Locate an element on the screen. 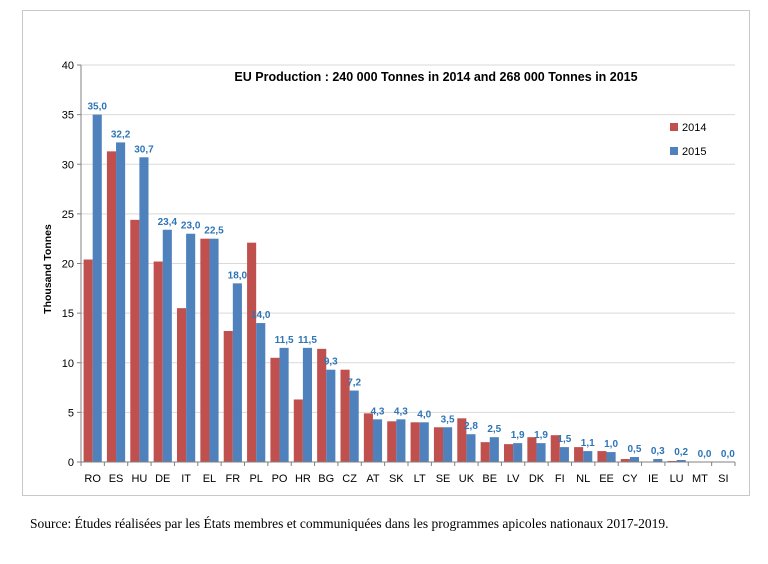 The height and width of the screenshot is (564, 768). data-label-2015-cy: 0,5 is located at coordinates (634, 449).